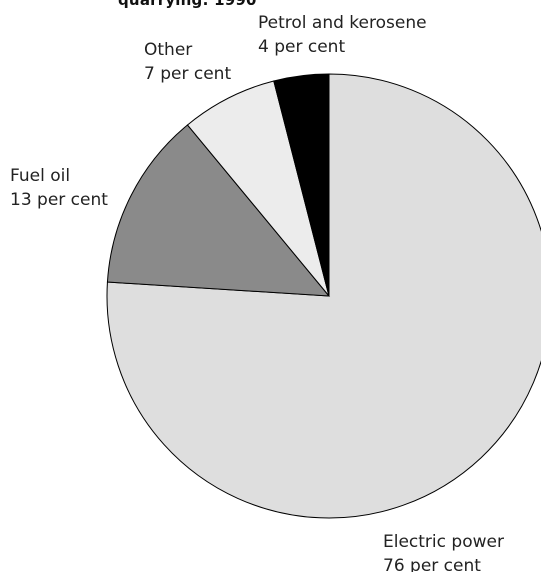 The image size is (541, 576). What do you see at coordinates (59, 200) in the screenshot?
I see `slice-label-value: 13 per cent` at bounding box center [59, 200].